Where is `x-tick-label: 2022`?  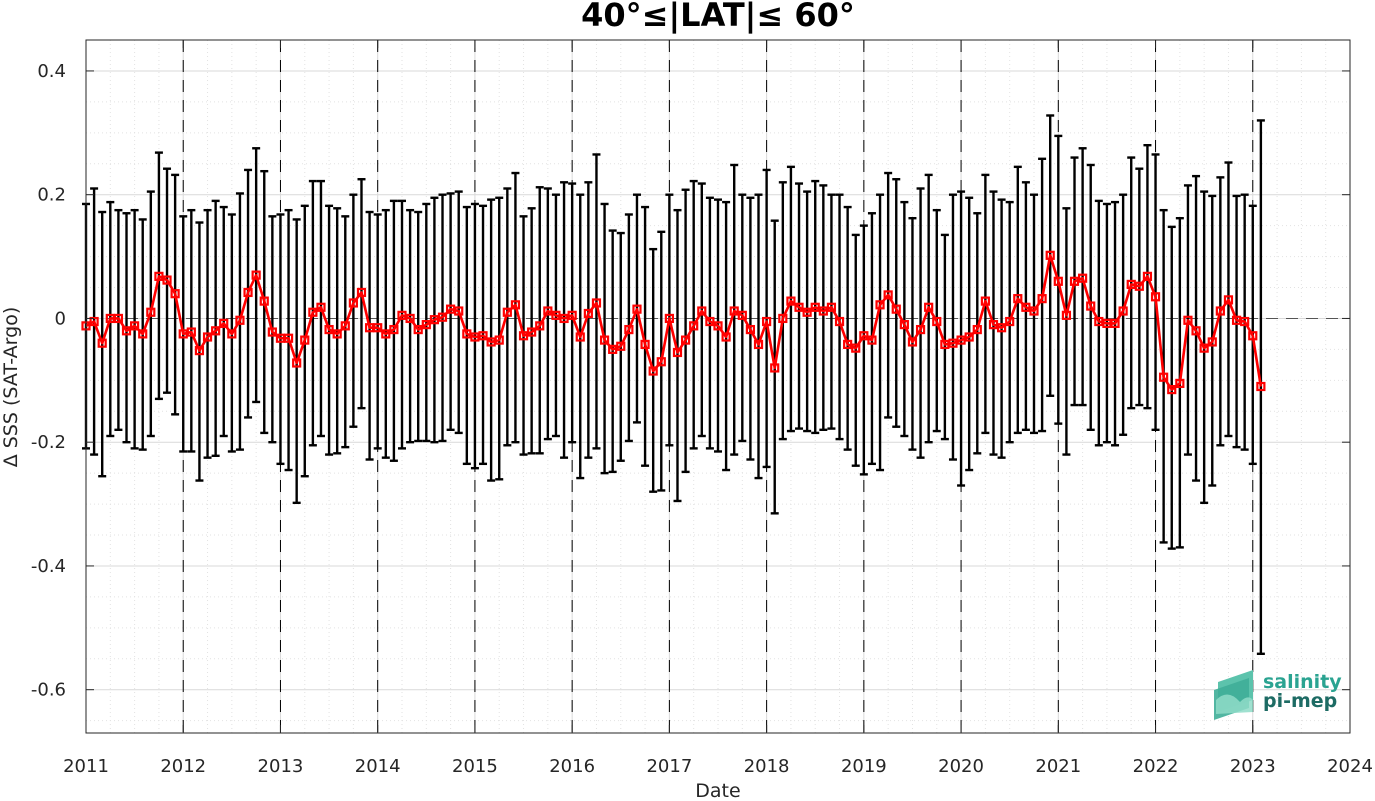 x-tick-label: 2022 is located at coordinates (1156, 766).